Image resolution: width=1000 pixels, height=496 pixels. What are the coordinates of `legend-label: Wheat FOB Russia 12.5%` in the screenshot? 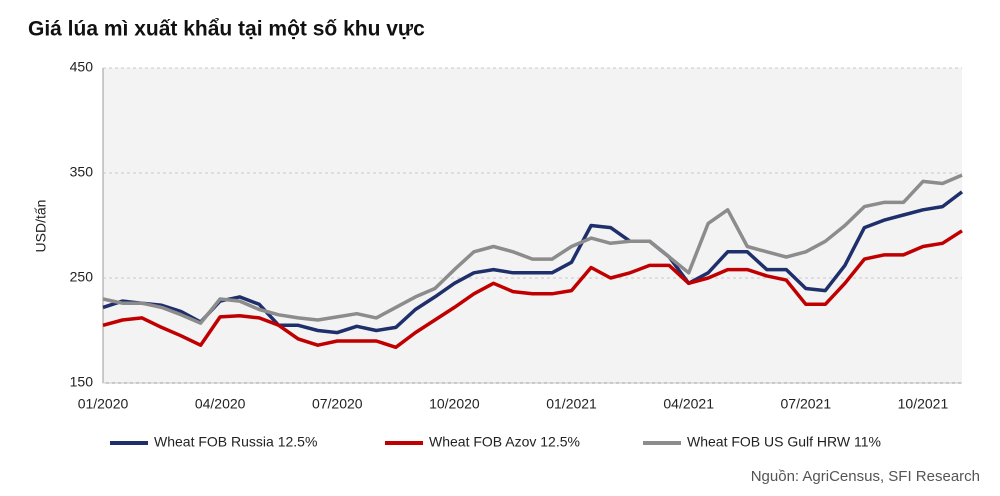 It's located at (235, 442).